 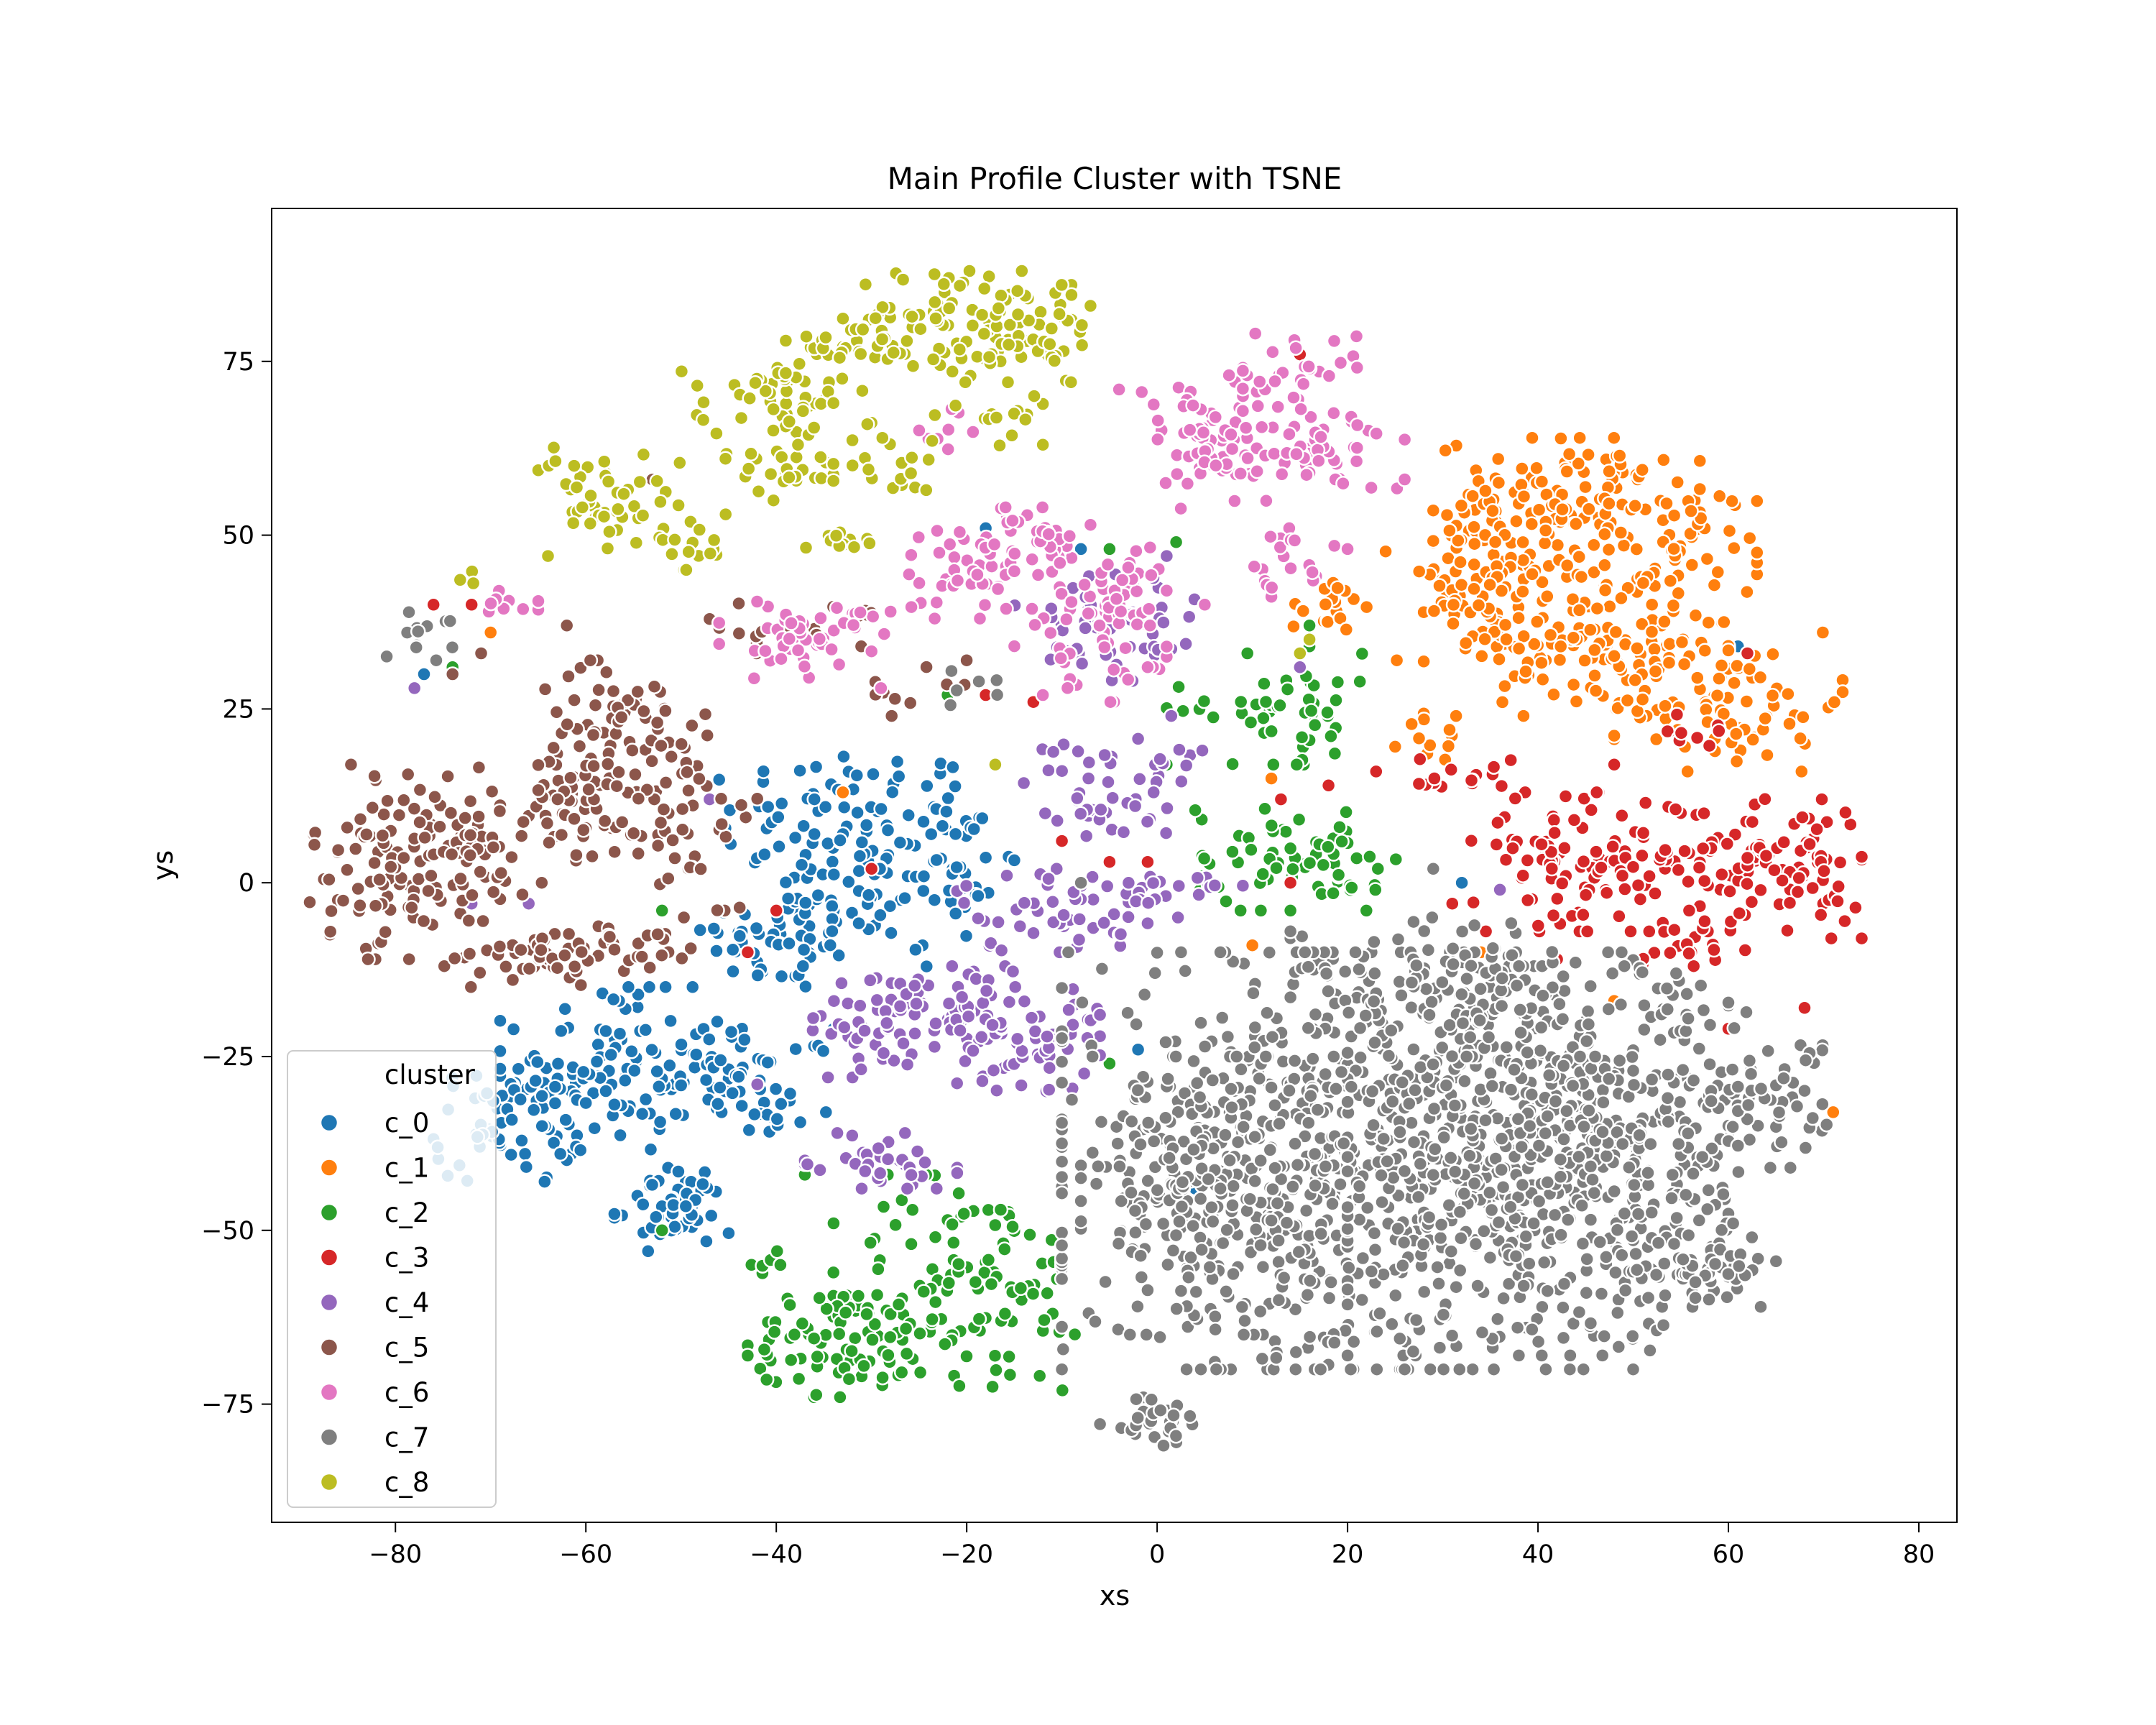 What do you see at coordinates (585, 1554) in the screenshot?
I see `x-tick-label: −60` at bounding box center [585, 1554].